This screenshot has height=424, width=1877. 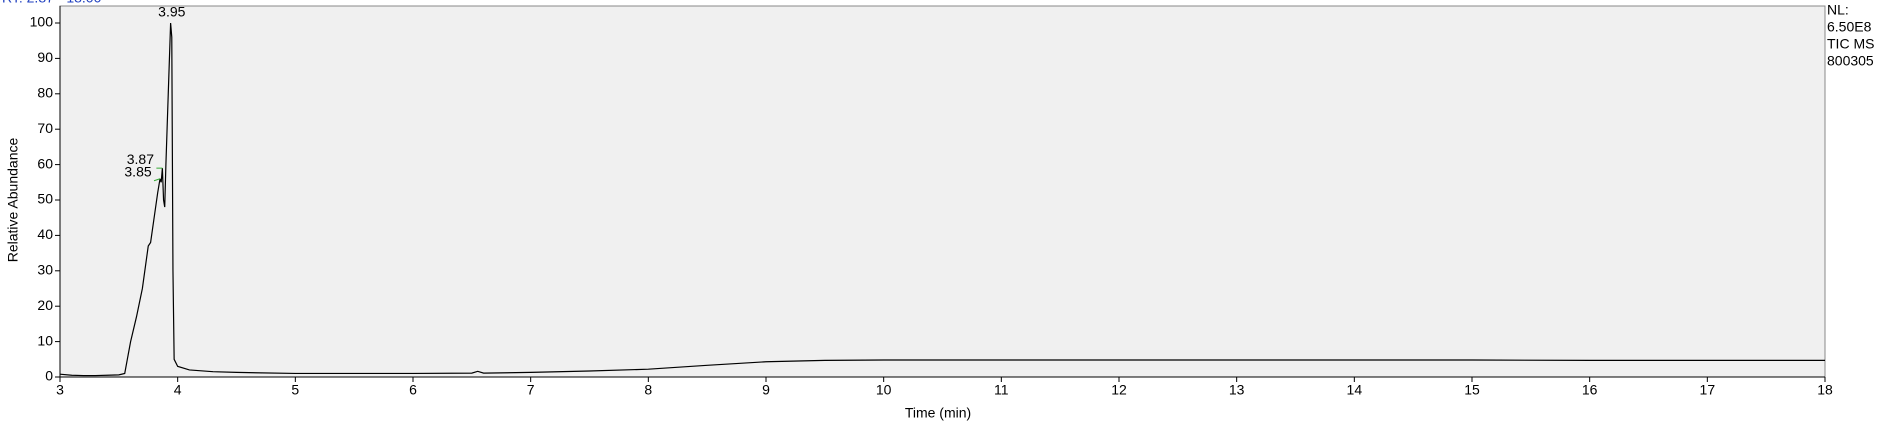 I want to click on x-tick-label: 7, so click(x=531, y=390).